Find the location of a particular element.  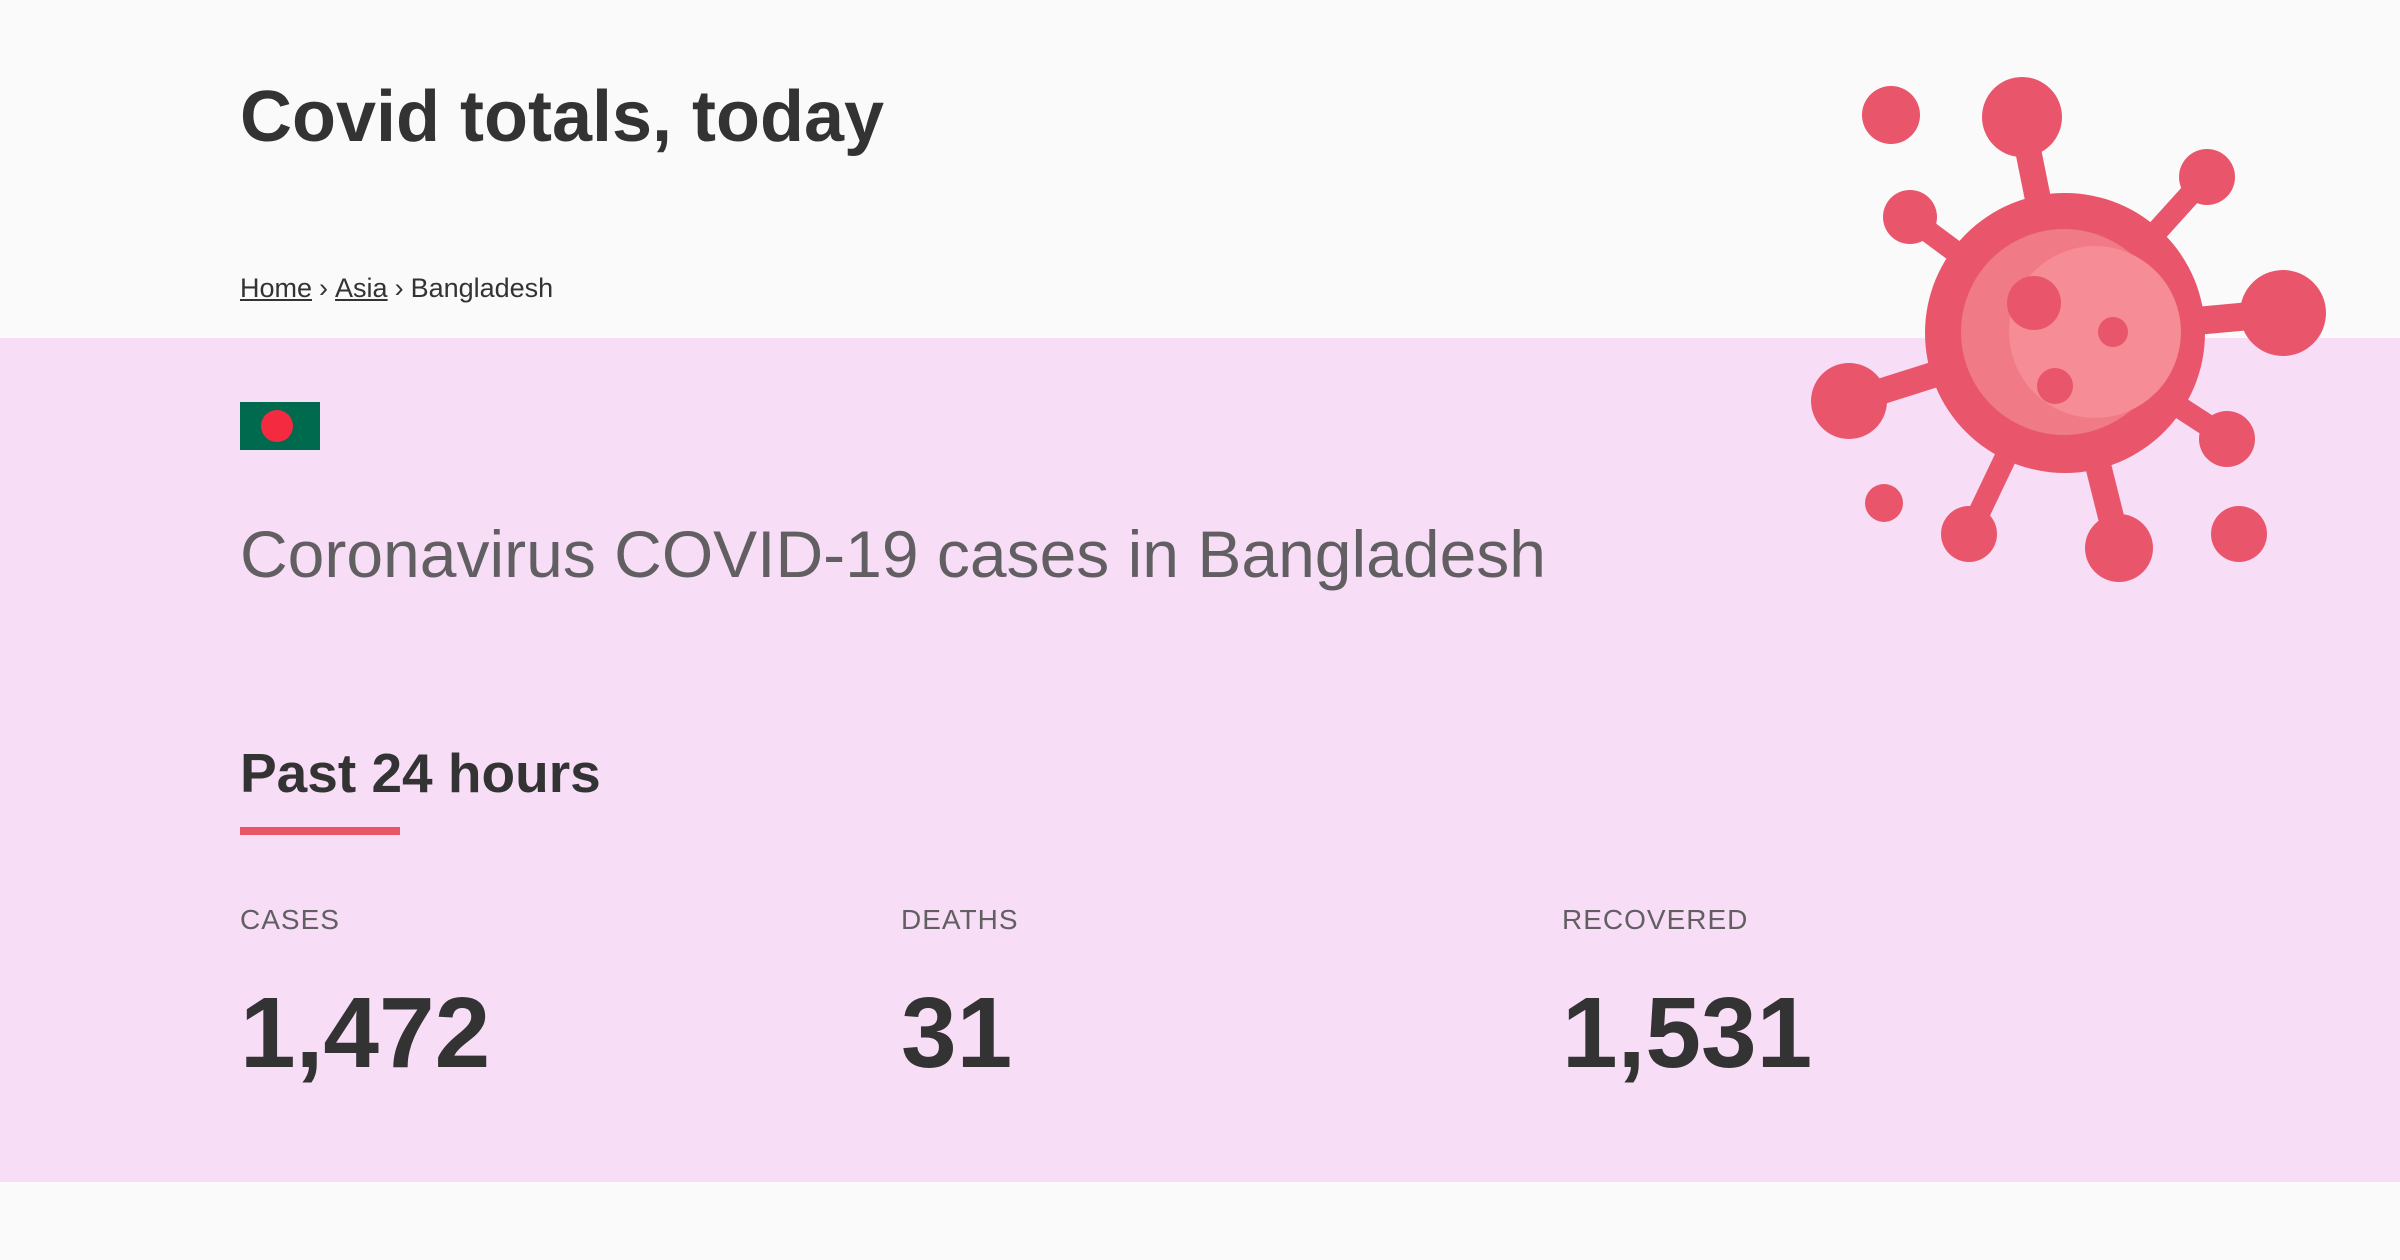

recovered-value: 1,531 is located at coordinates (1687, 1033).